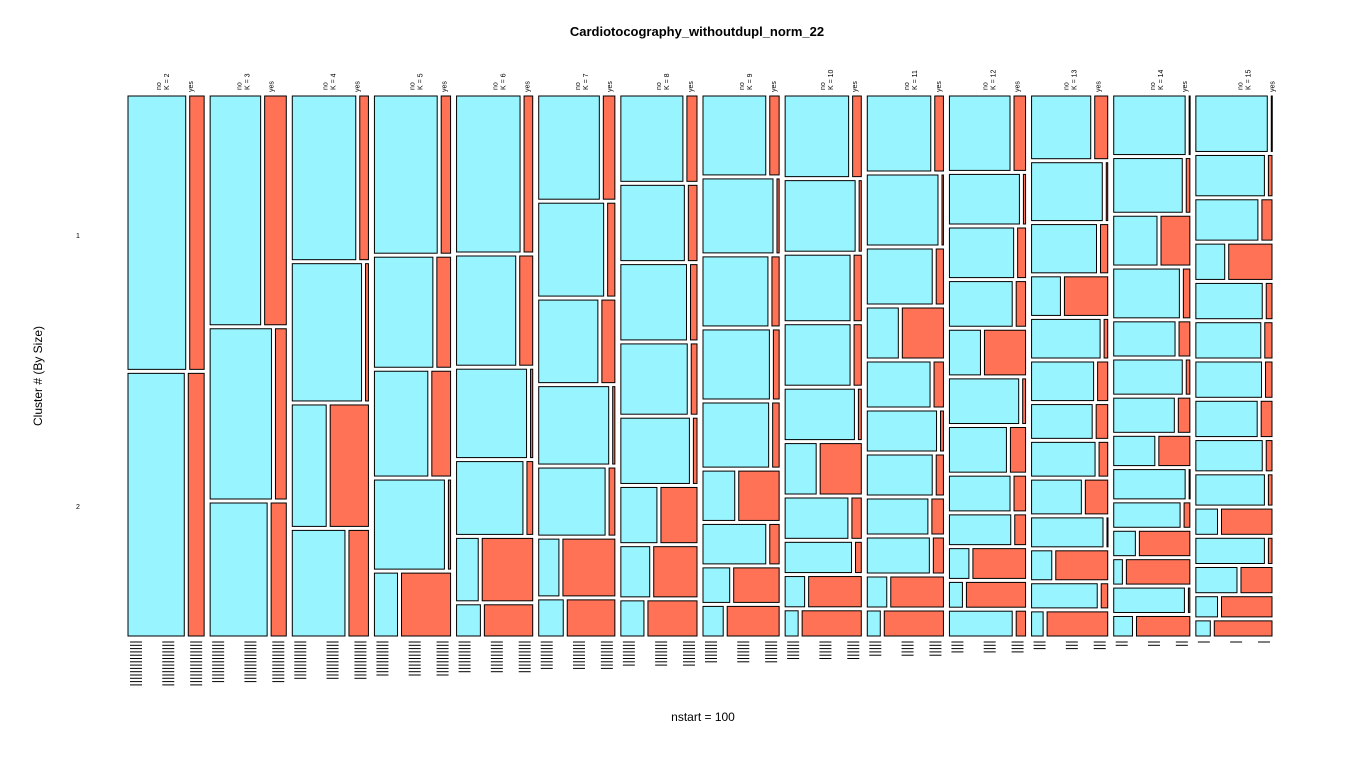  What do you see at coordinates (78, 507) in the screenshot?
I see `y-tick-label-2: 2` at bounding box center [78, 507].